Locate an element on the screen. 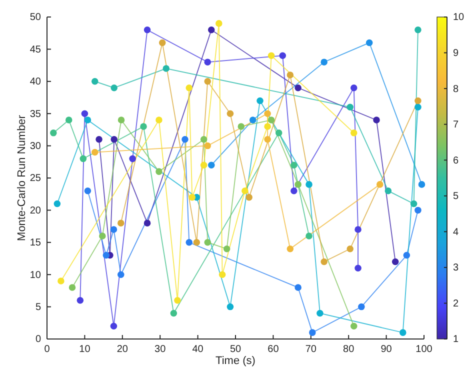  color-bar-label: 4 is located at coordinates (456, 232).